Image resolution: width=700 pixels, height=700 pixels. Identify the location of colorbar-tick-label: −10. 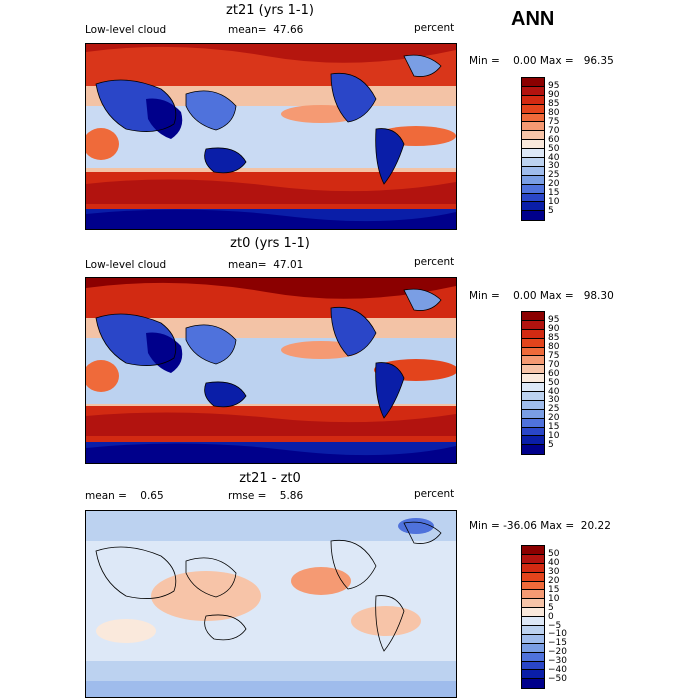
(557, 634).